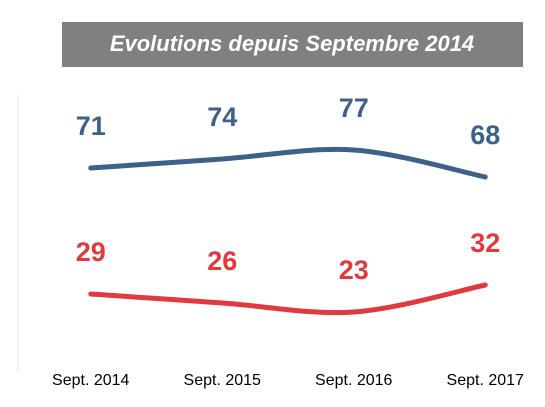 This screenshot has height=407, width=545. What do you see at coordinates (223, 380) in the screenshot?
I see `x-tick-label: Sept. 2015` at bounding box center [223, 380].